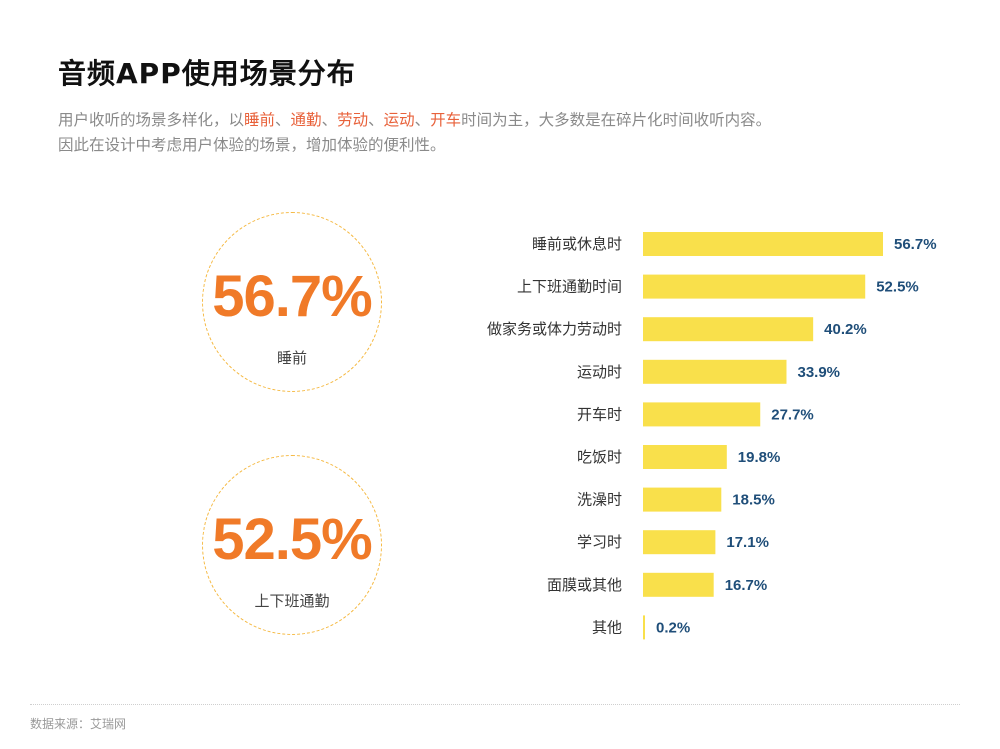 The height and width of the screenshot is (749, 1000). What do you see at coordinates (151, 120) in the screenshot?
I see `description-text: 用户收听的场景多样化，以` at bounding box center [151, 120].